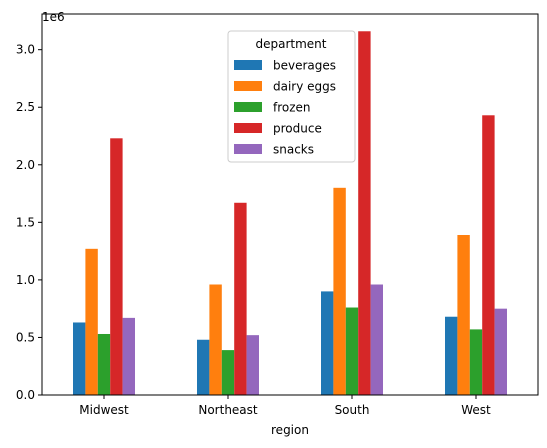 The height and width of the screenshot is (448, 547). What do you see at coordinates (203, 367) in the screenshot?
I see `bar-beverages-northeast` at bounding box center [203, 367].